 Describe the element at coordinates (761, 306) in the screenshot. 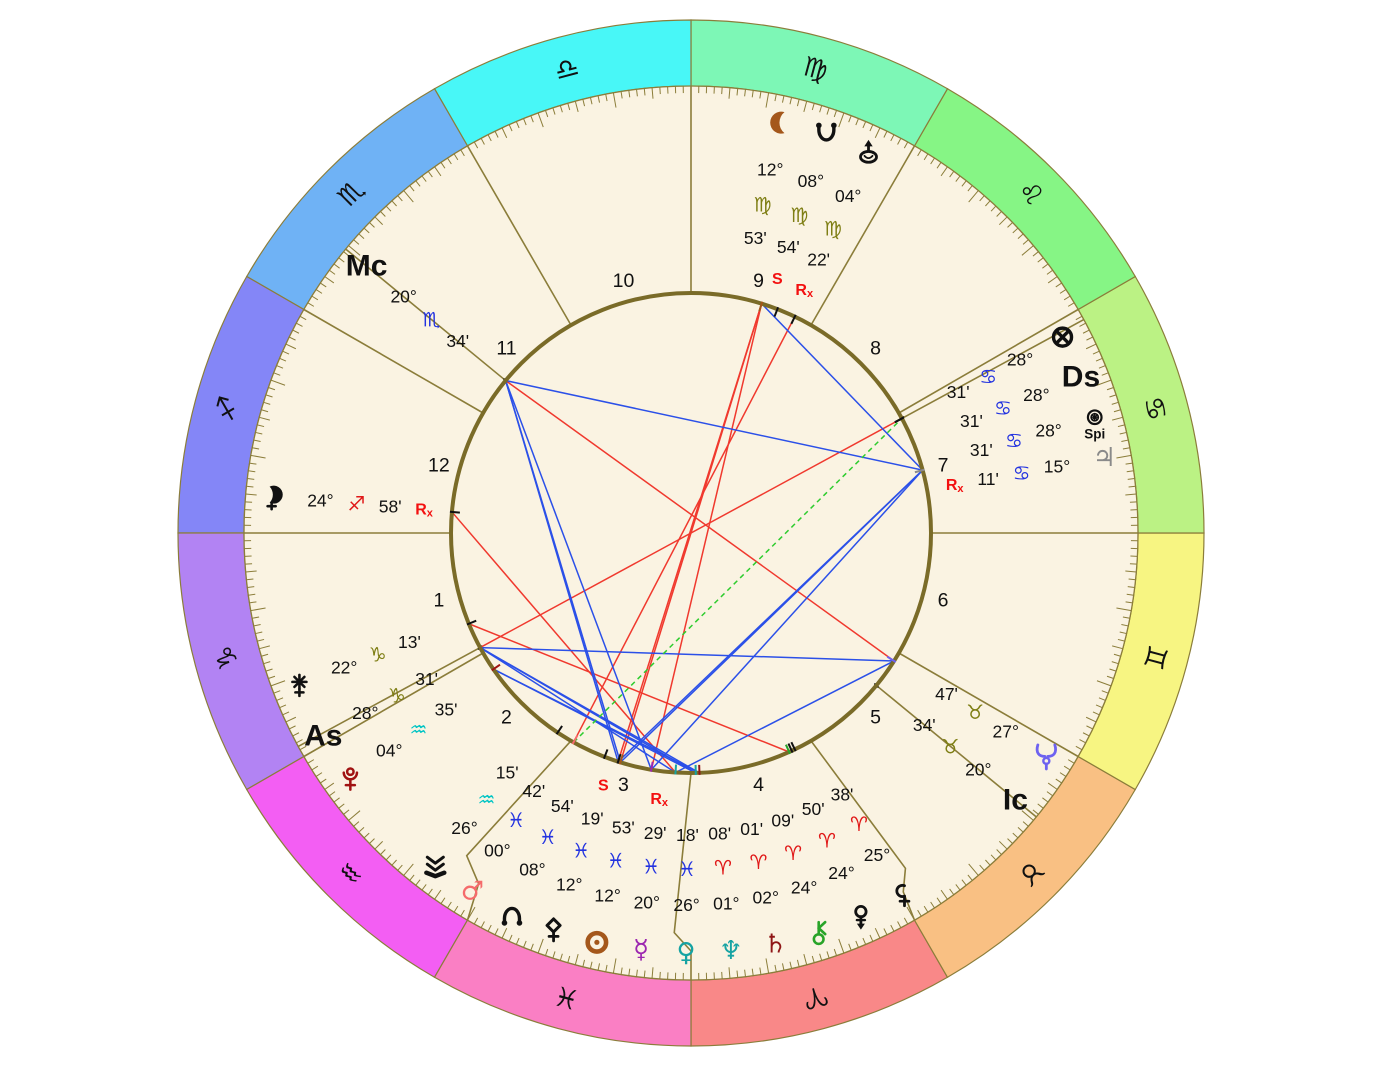

I see `moon-hub-tick` at that location.